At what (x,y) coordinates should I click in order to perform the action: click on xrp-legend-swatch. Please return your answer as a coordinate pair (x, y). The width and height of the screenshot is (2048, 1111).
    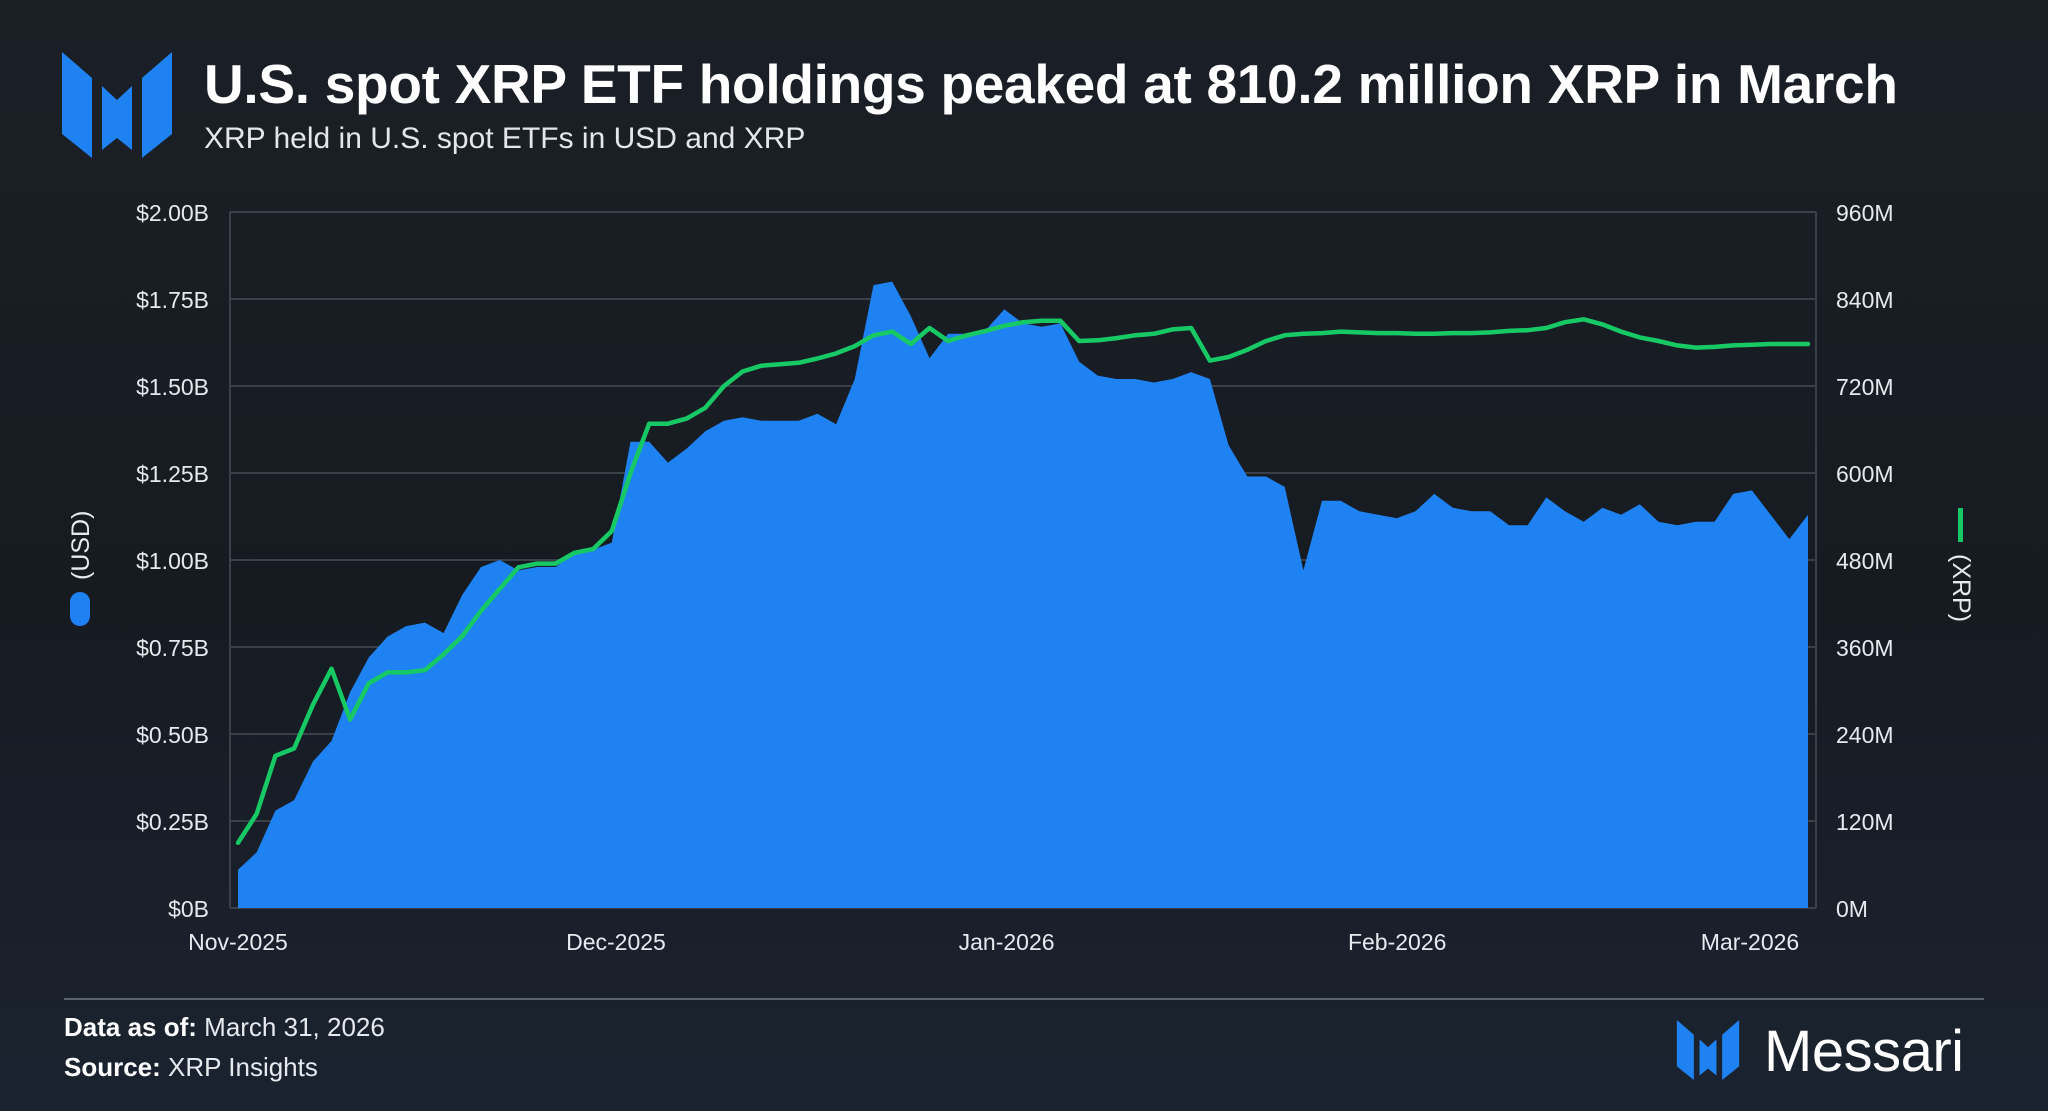
    Looking at the image, I should click on (1960, 525).